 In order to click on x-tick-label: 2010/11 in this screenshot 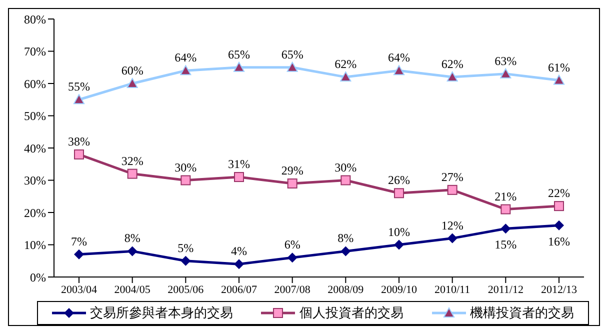, I will do `click(452, 290)`.